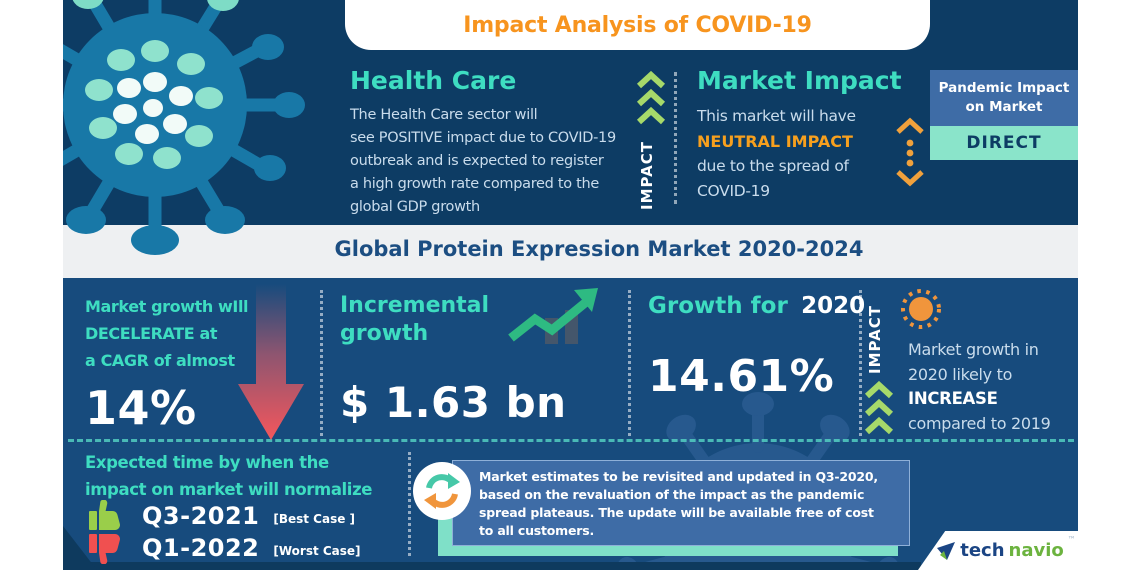  I want to click on technavio-logo-icon, so click(946, 550).